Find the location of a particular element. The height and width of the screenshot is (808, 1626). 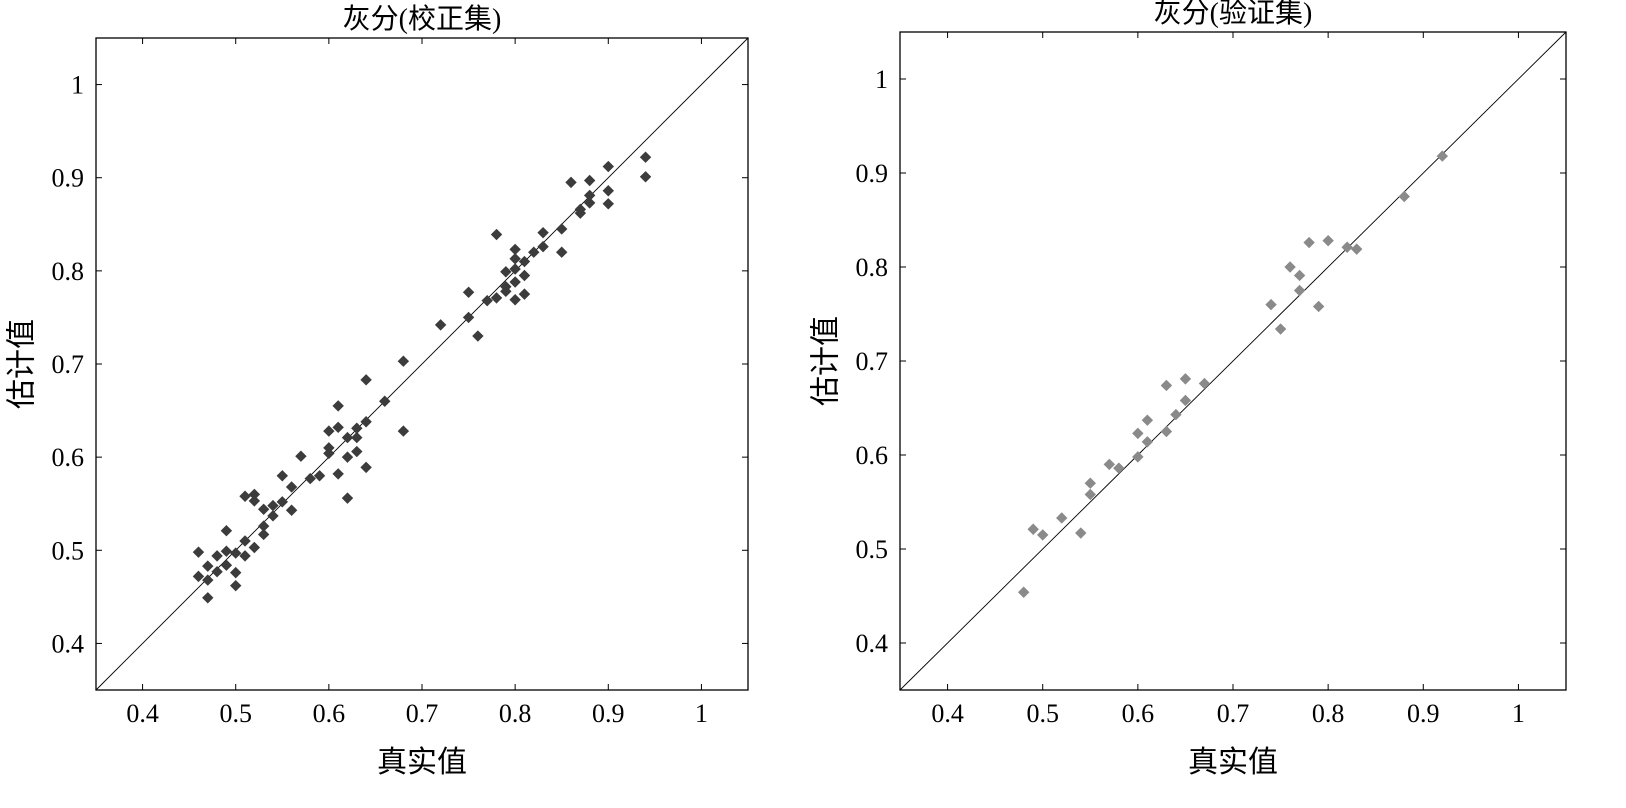

y-tick-label: 0.9 is located at coordinates (872, 173).